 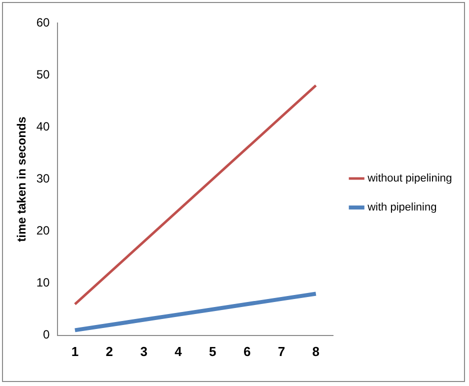 I want to click on x-tick-label: 8, so click(x=316, y=351).